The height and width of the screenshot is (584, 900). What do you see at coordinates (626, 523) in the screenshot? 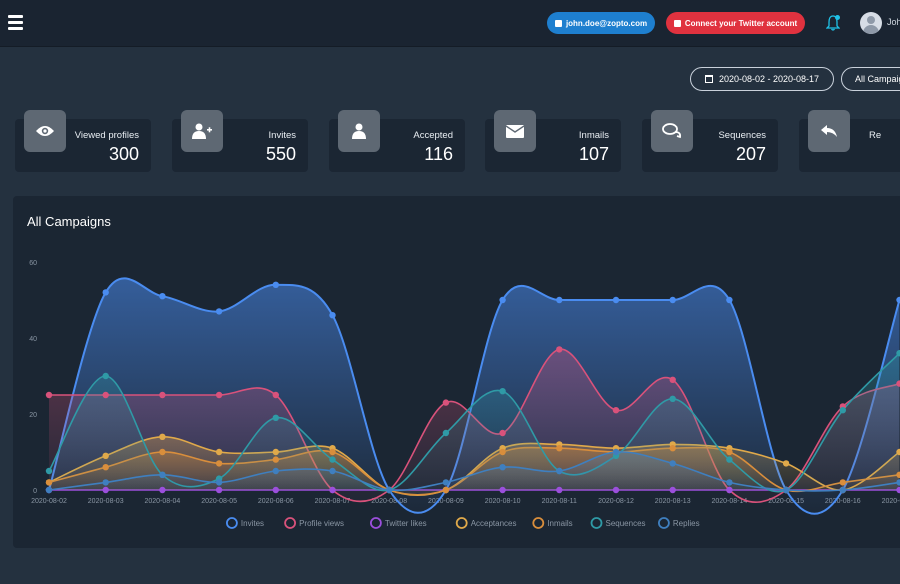
I see `legend-label: Sequences` at bounding box center [626, 523].